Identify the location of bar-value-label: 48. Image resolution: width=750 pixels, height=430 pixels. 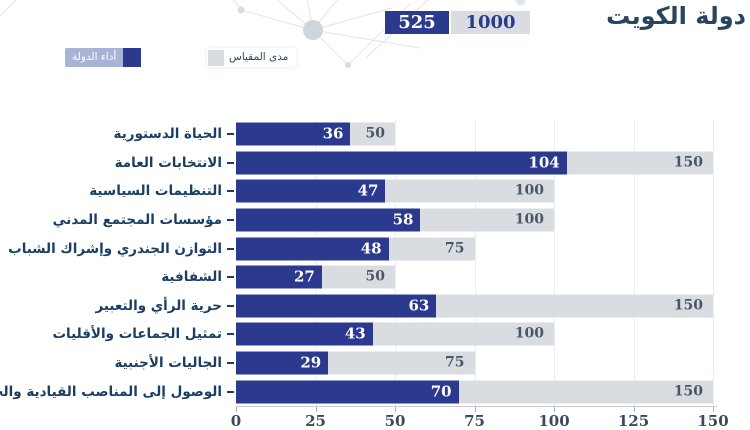
(371, 248).